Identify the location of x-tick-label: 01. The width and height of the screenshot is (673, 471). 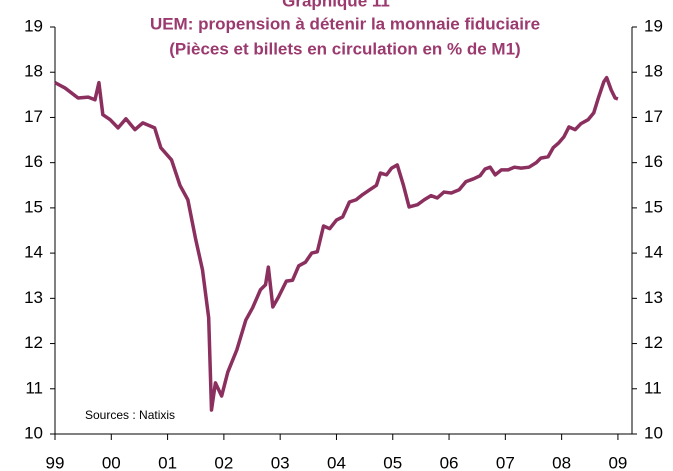
(167, 462).